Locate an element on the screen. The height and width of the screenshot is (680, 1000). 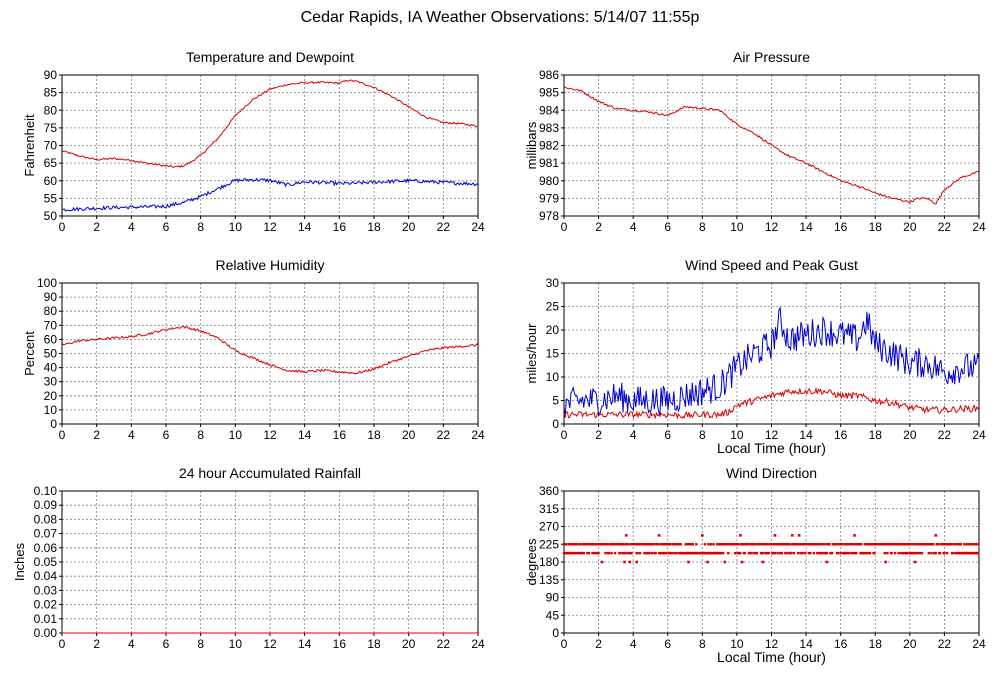
humidity-ytick-label: 40 is located at coordinates (51, 368).